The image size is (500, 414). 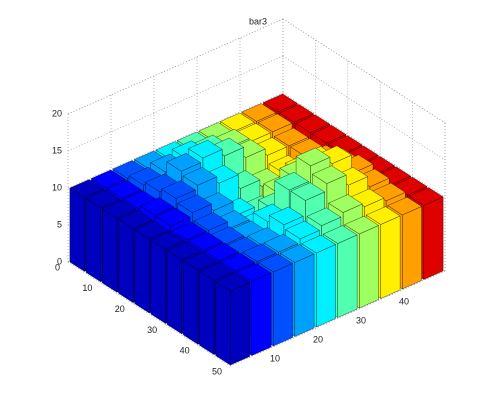 I want to click on box-edge, so click(x=149, y=314).